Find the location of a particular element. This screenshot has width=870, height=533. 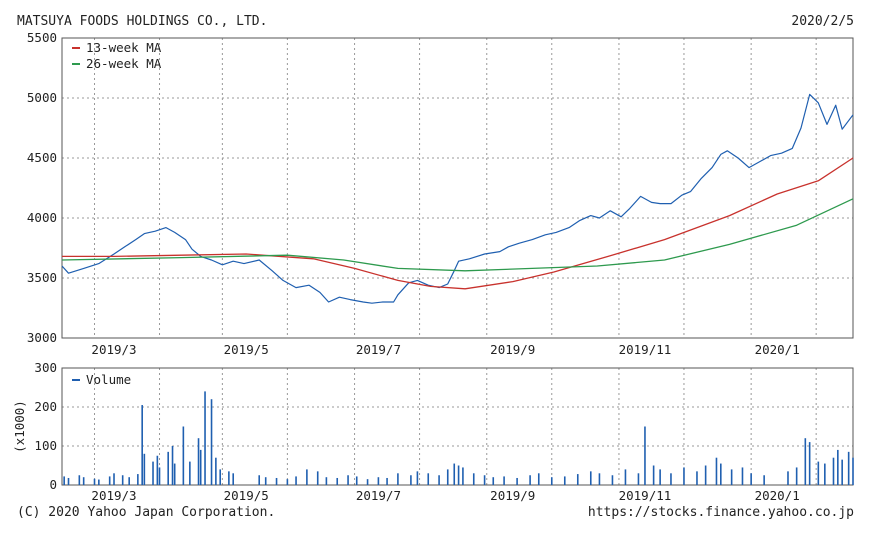

chart-date: 2020/2/5 is located at coordinates (822, 21).